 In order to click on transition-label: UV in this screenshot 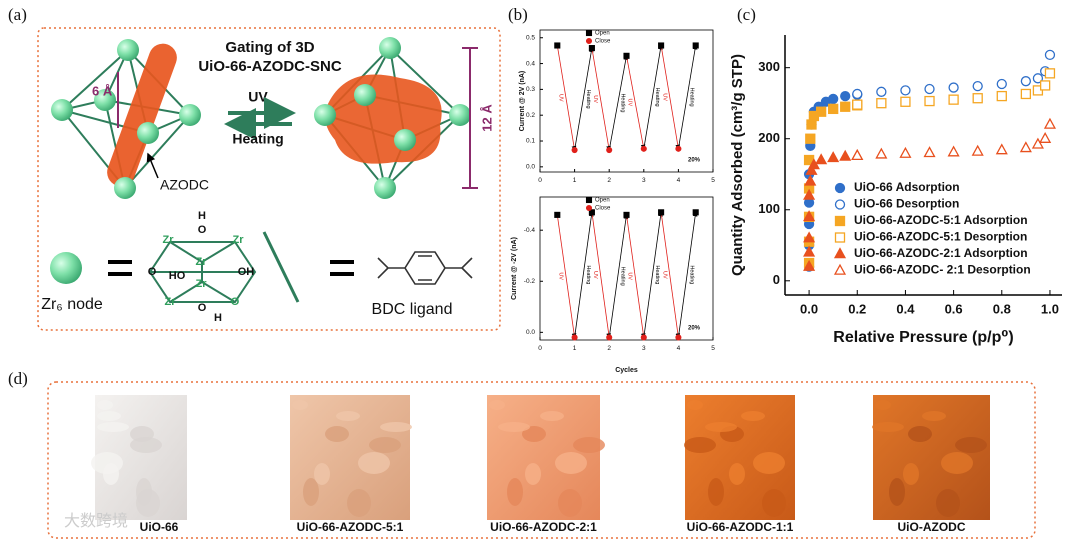, I will do `click(664, 97)`.